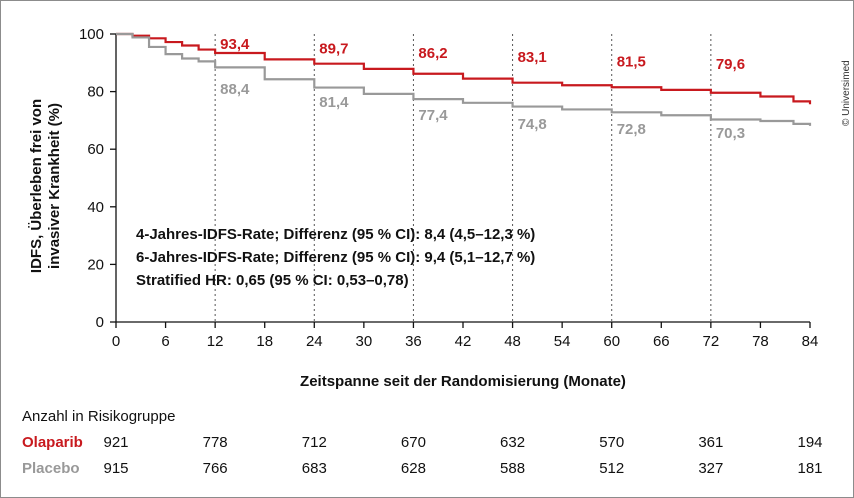 This screenshot has width=854, height=498. What do you see at coordinates (631, 129) in the screenshot?
I see `data-label-placebo-60: 72,8` at bounding box center [631, 129].